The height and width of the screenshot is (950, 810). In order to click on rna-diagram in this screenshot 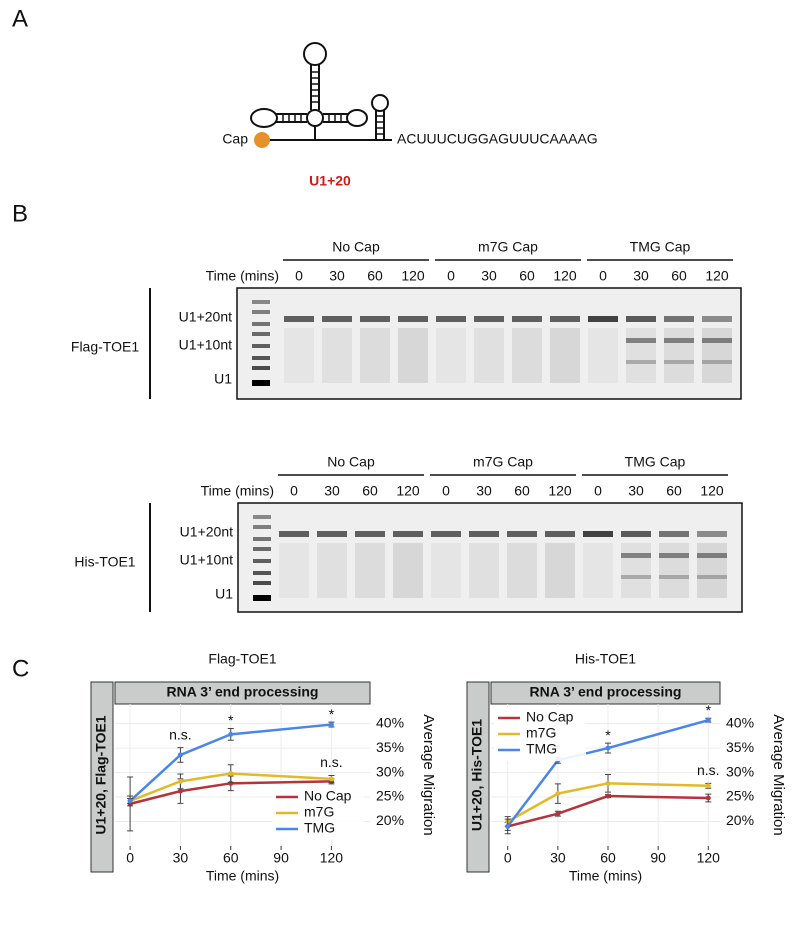, I will do `click(321, 91)`.